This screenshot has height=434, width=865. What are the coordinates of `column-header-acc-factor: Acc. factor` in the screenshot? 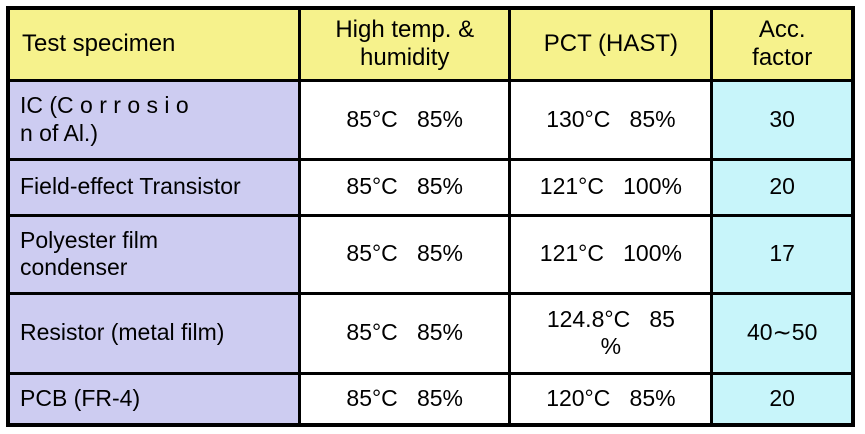 It's located at (782, 44).